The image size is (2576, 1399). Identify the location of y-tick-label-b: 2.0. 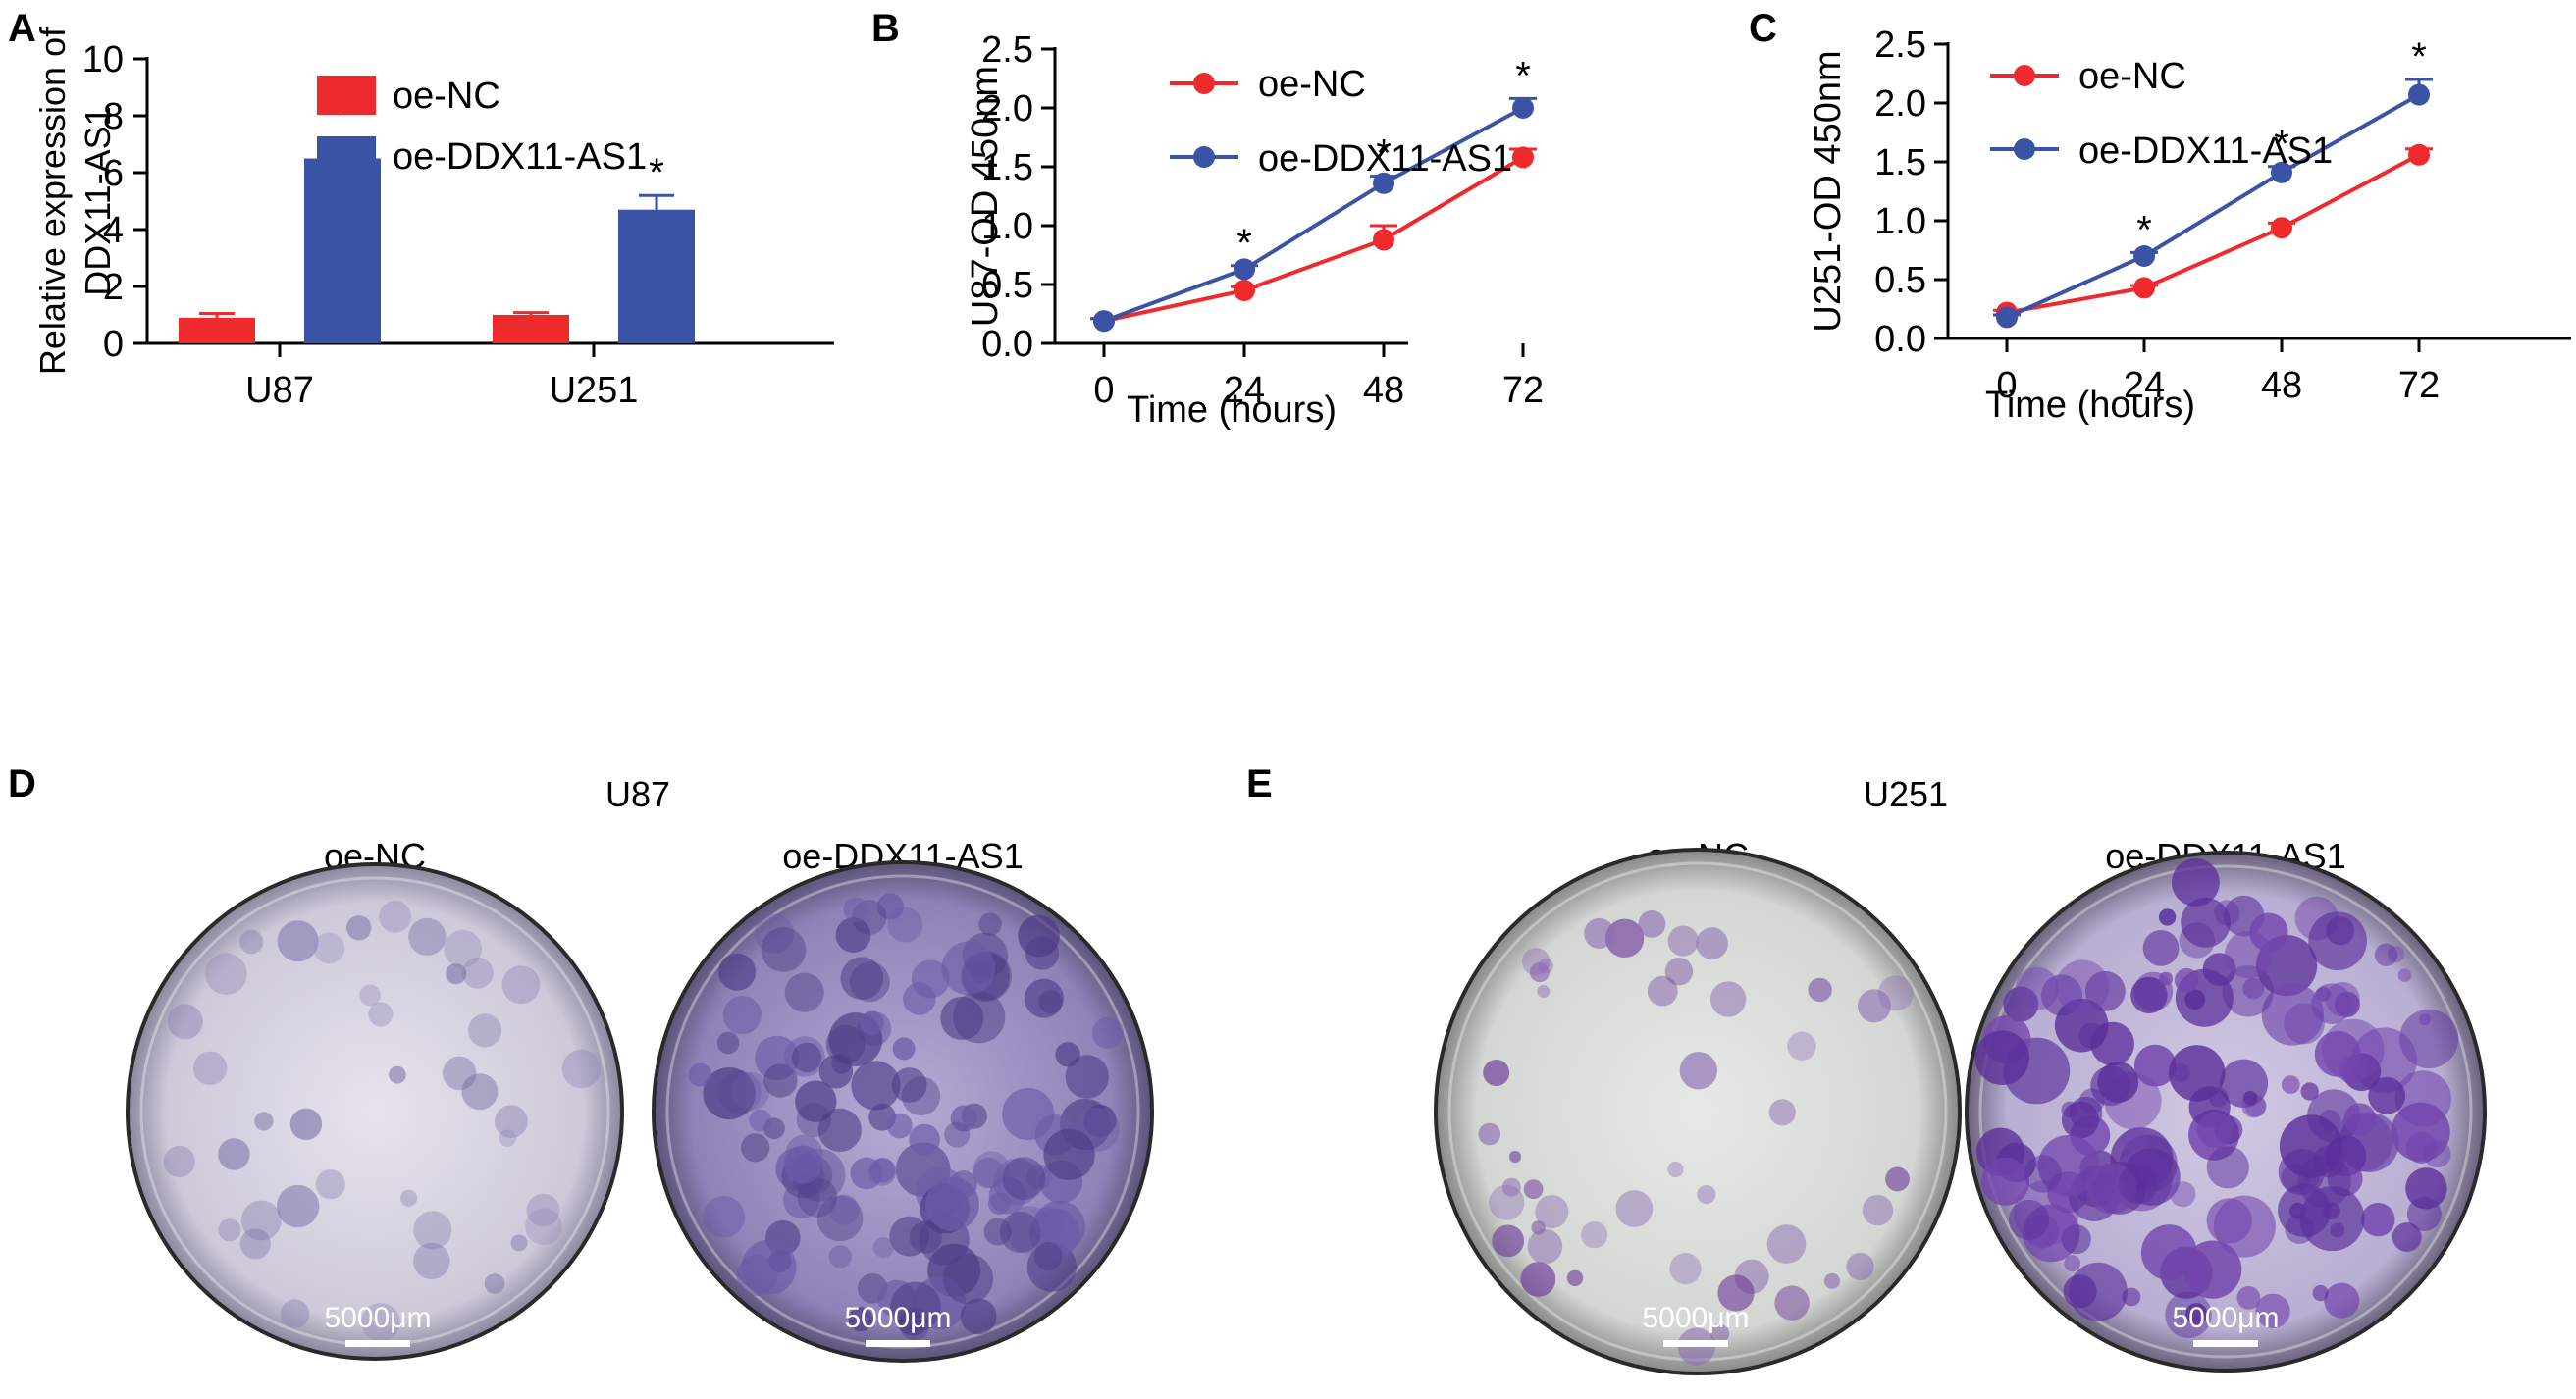
(1007, 109).